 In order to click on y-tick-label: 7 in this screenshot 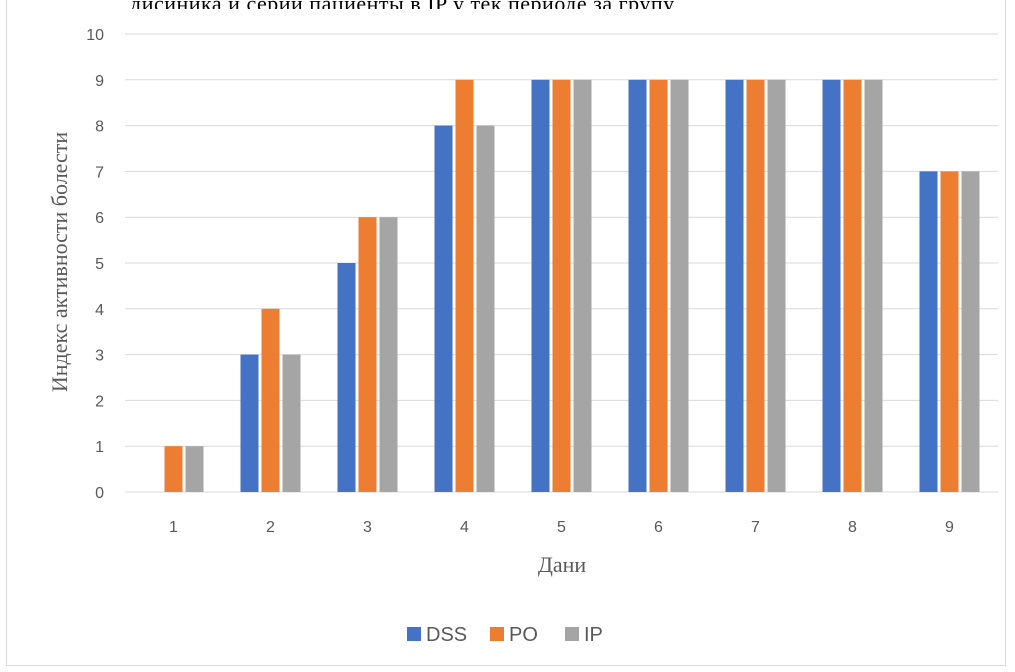, I will do `click(99, 172)`.